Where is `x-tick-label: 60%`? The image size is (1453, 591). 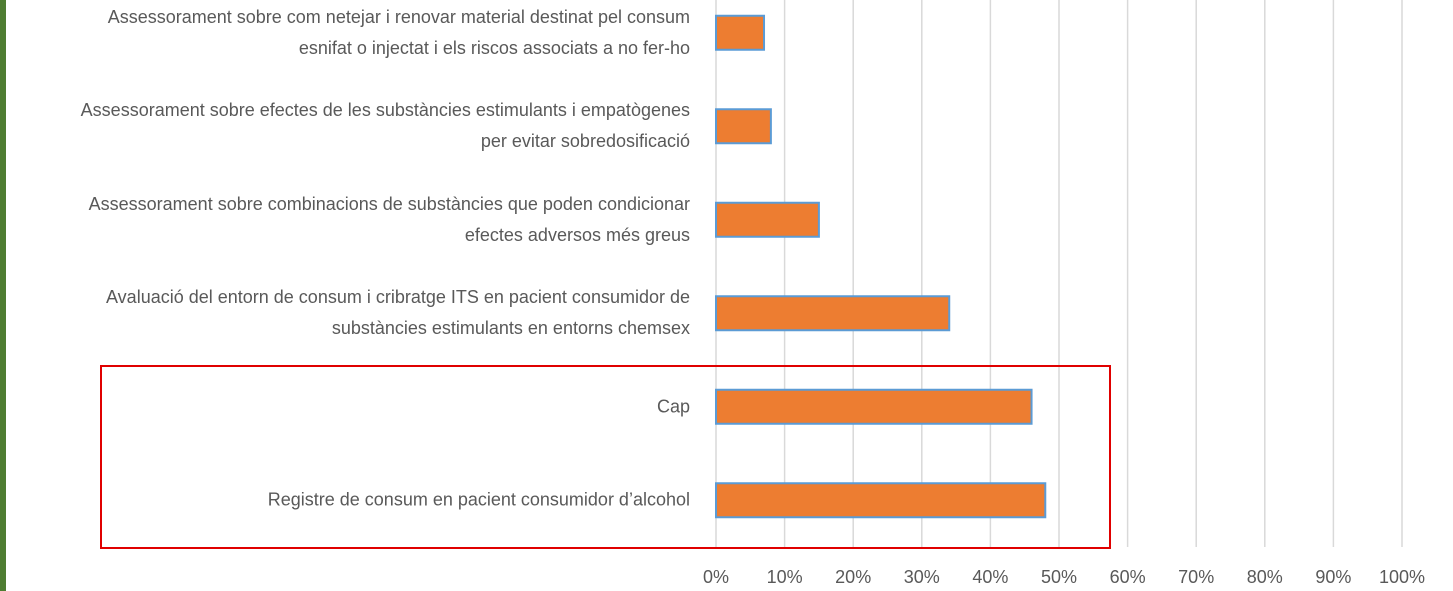 x-tick-label: 60% is located at coordinates (1128, 577).